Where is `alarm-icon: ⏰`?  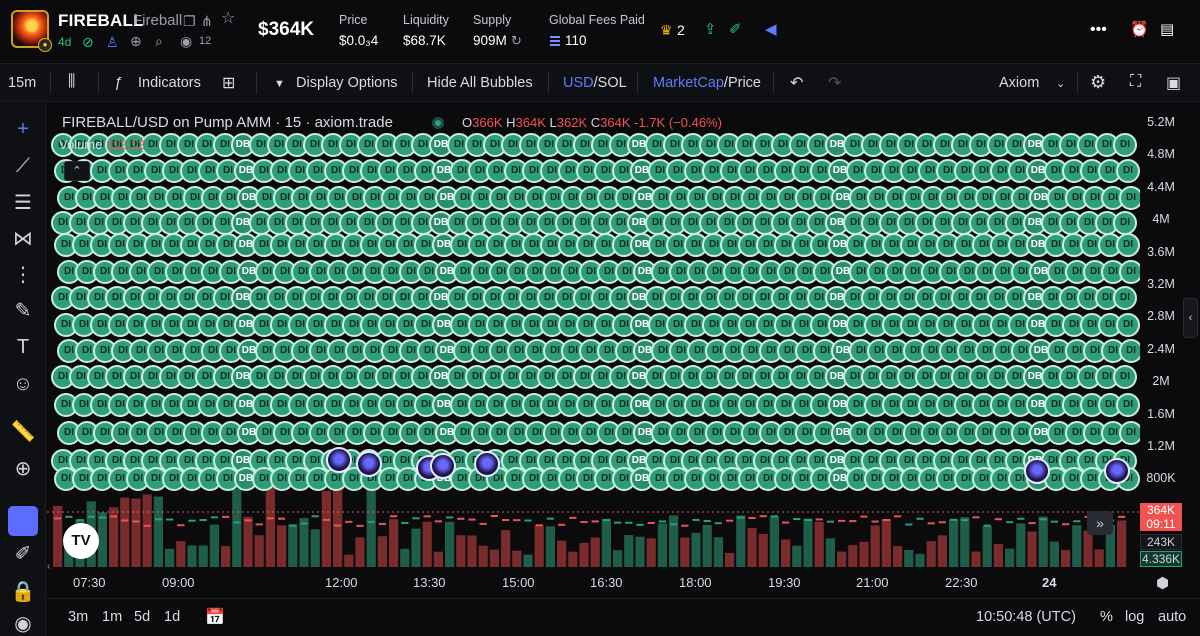
alarm-icon: ⏰ is located at coordinates (1139, 29).